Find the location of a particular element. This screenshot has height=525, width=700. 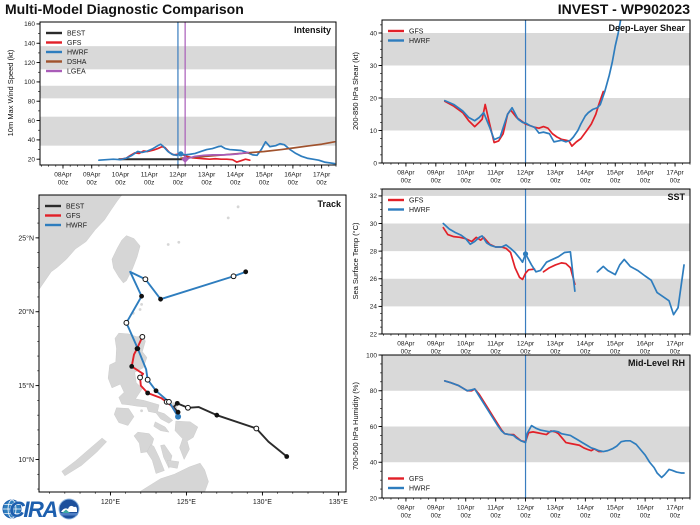

svg-text: 0 is located at coordinates (375, 163).